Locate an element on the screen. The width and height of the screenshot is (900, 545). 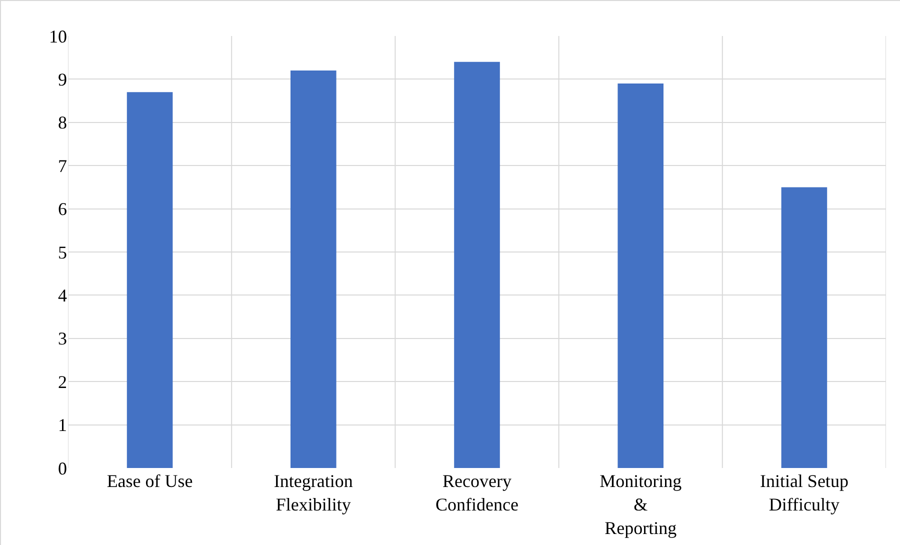
y-tick-label: 0 is located at coordinates (62, 468).